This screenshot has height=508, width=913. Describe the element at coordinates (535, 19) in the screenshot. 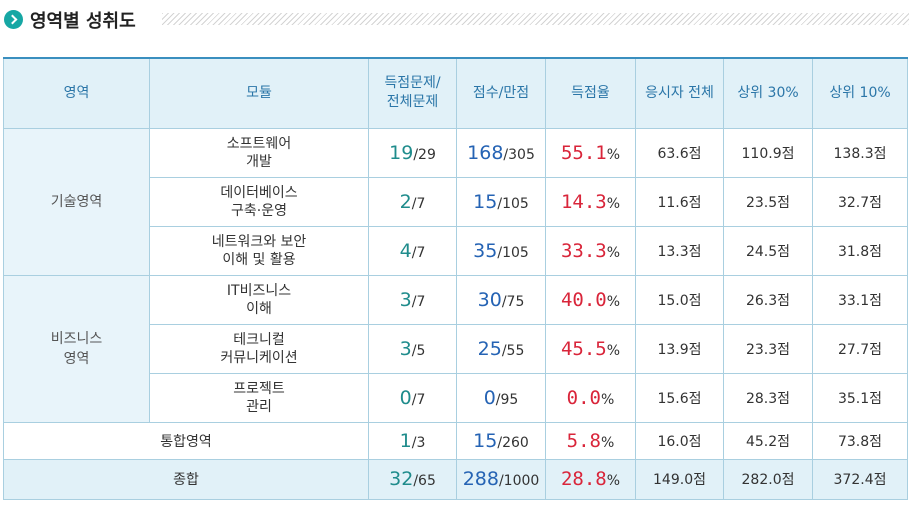

I see `title-divider` at that location.